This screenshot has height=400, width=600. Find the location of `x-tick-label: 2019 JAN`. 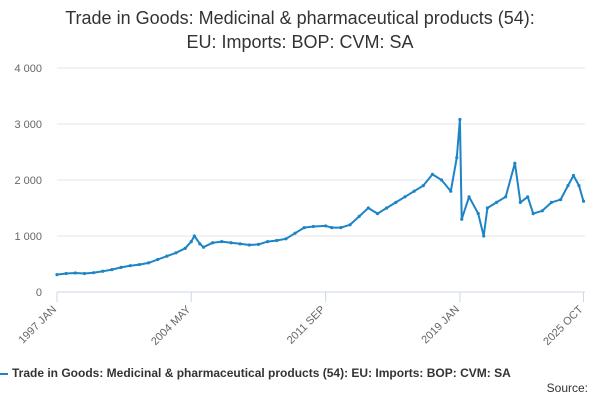

x-tick-label: 2019 JAN is located at coordinates (440, 325).